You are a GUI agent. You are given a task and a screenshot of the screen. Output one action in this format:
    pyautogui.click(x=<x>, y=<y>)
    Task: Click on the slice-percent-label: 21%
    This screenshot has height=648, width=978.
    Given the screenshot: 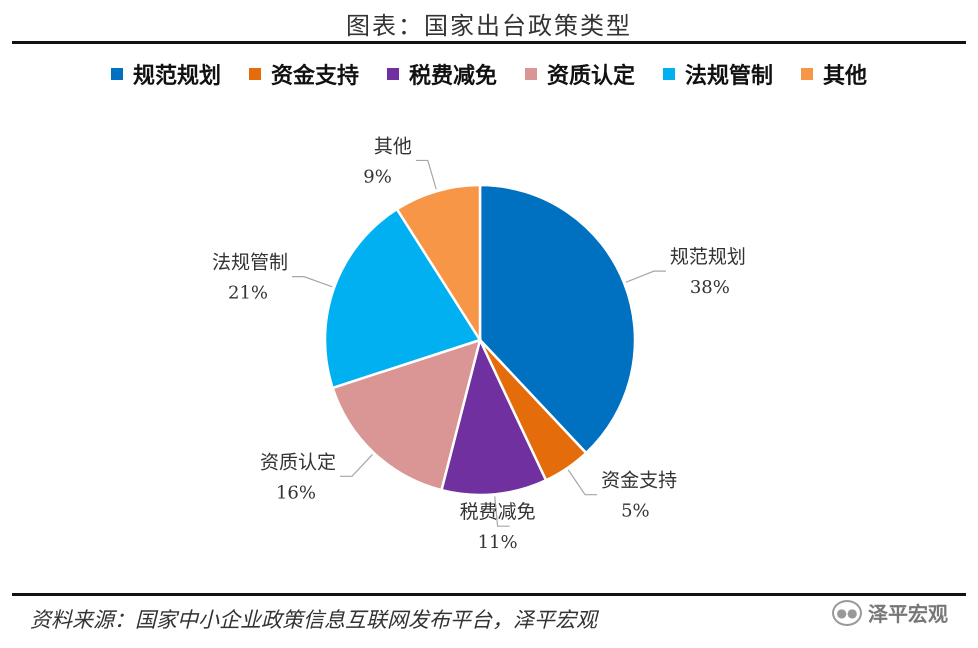 What is the action you would take?
    pyautogui.click(x=248, y=293)
    